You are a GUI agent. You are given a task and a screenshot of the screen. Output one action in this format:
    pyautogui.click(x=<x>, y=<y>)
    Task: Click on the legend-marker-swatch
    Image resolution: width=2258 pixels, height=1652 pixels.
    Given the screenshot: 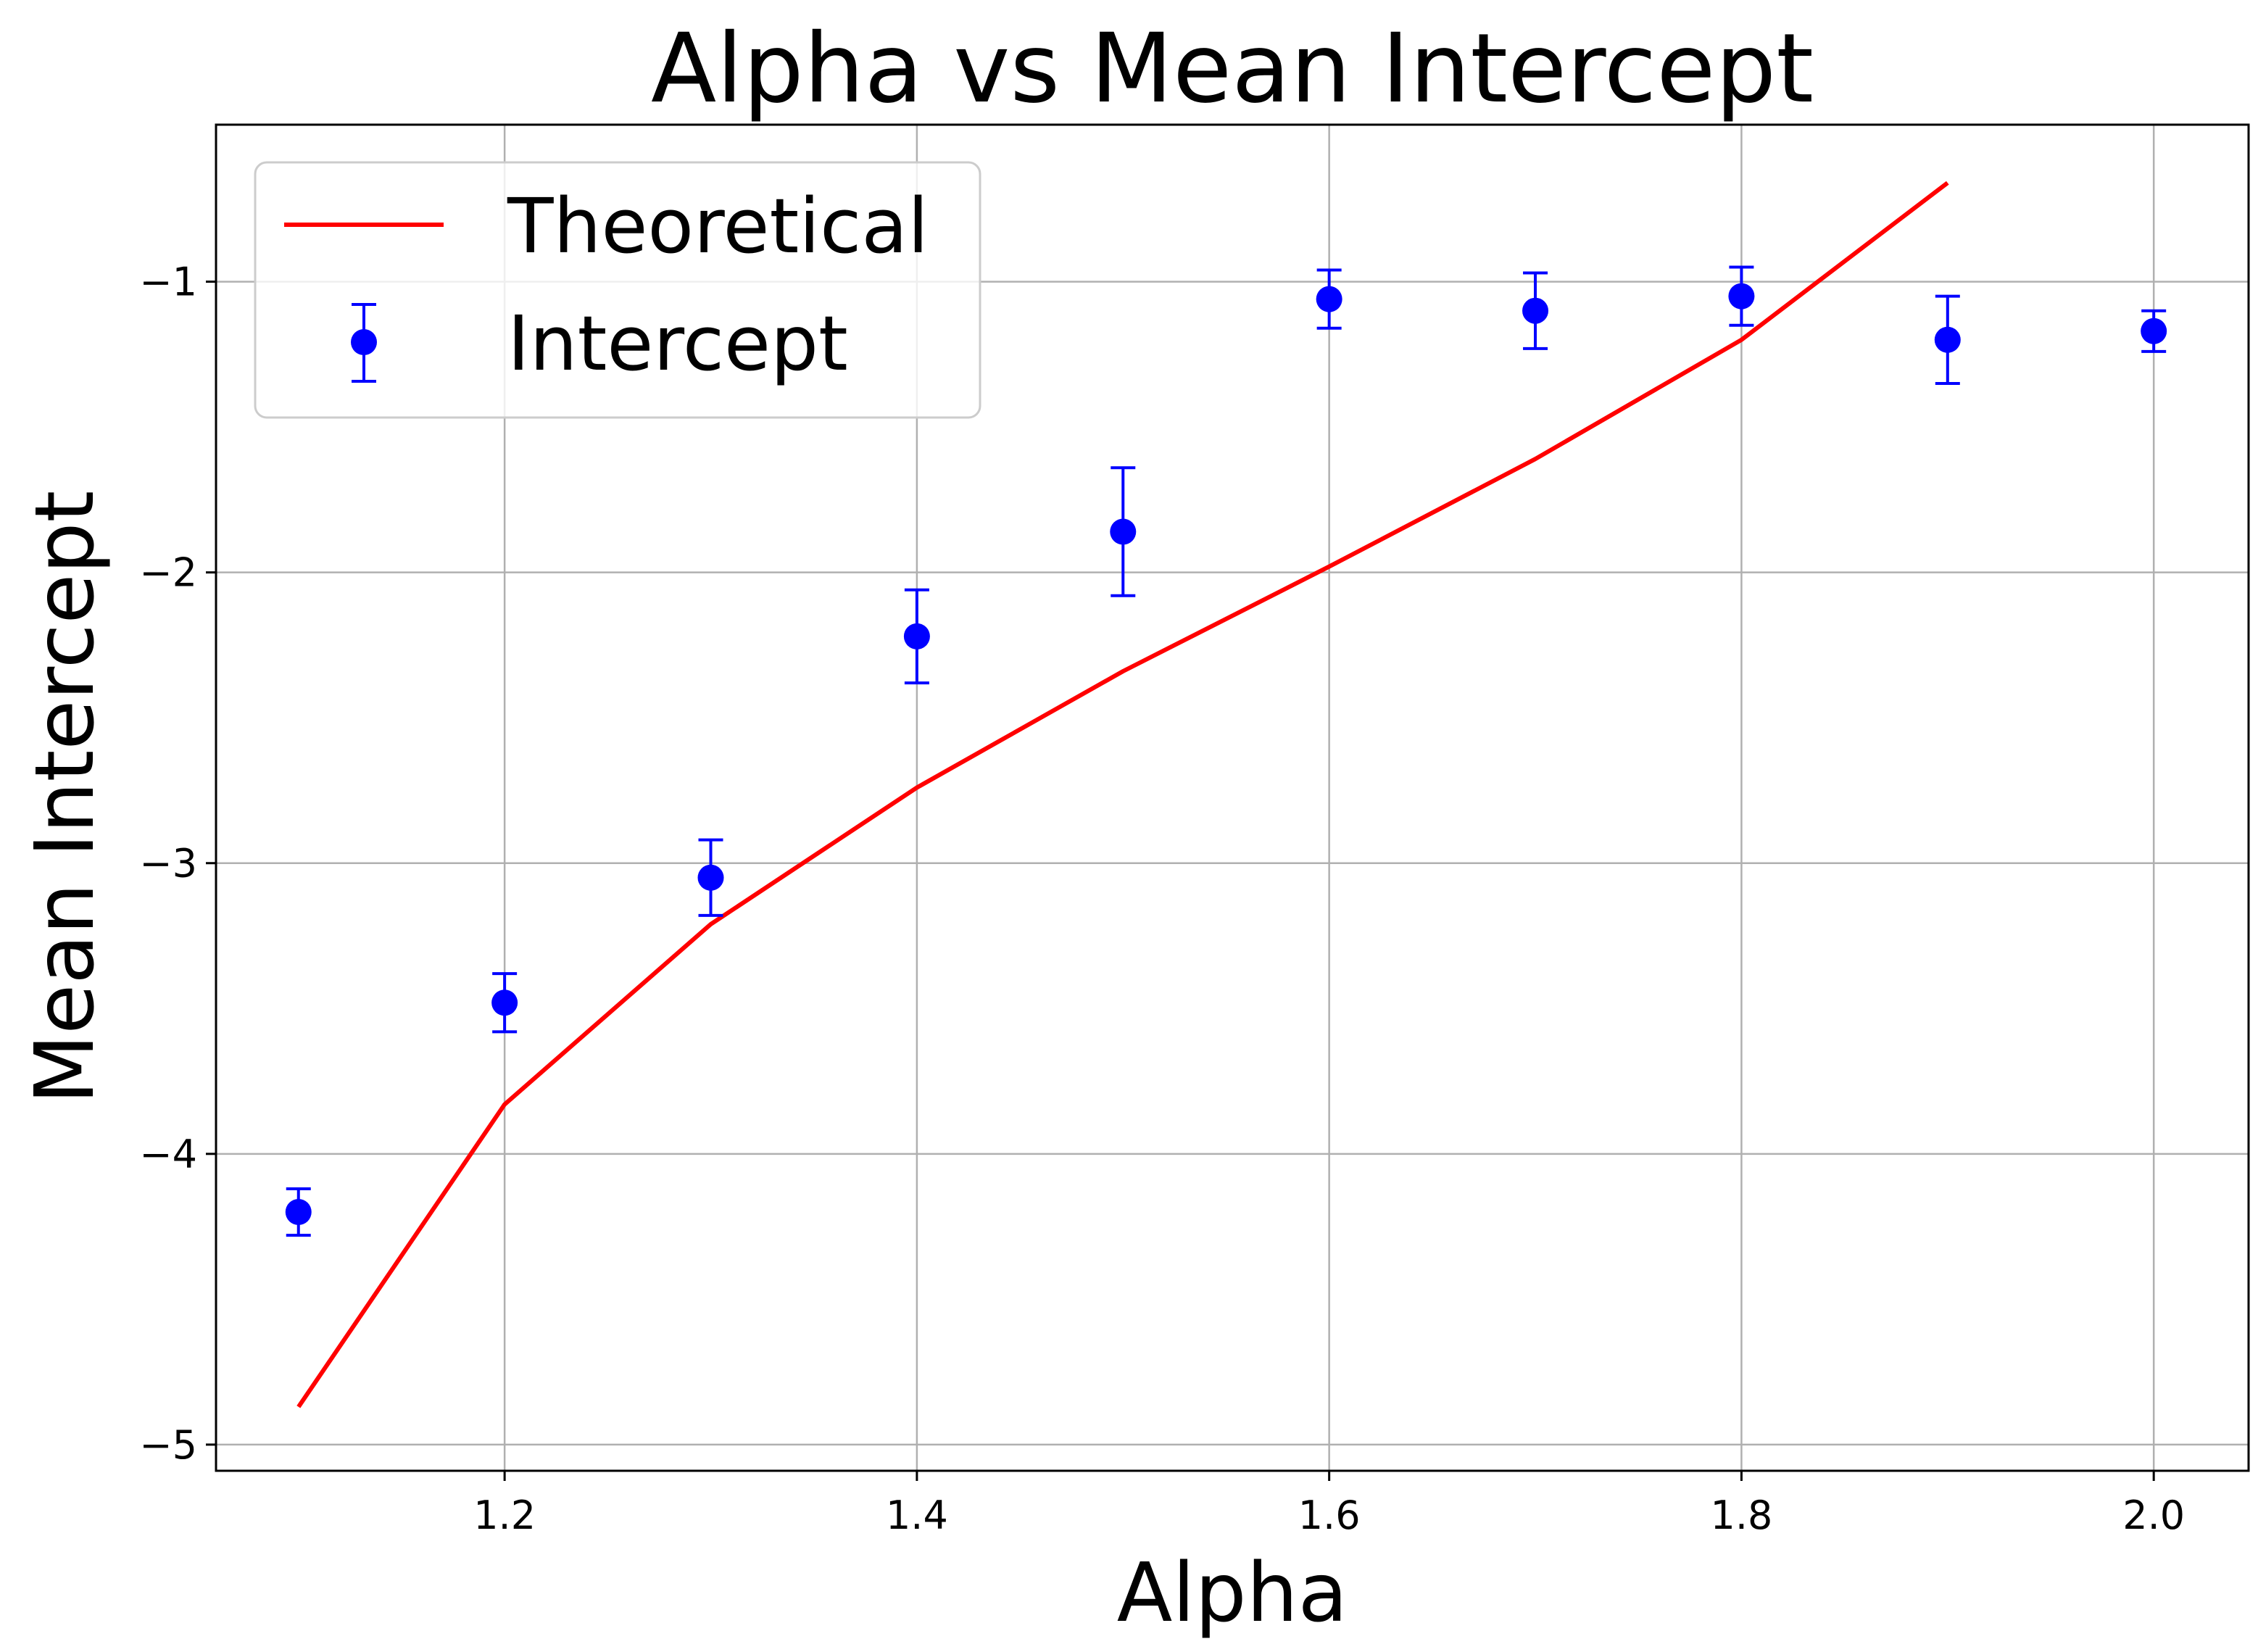 What is the action you would take?
    pyautogui.click(x=364, y=342)
    